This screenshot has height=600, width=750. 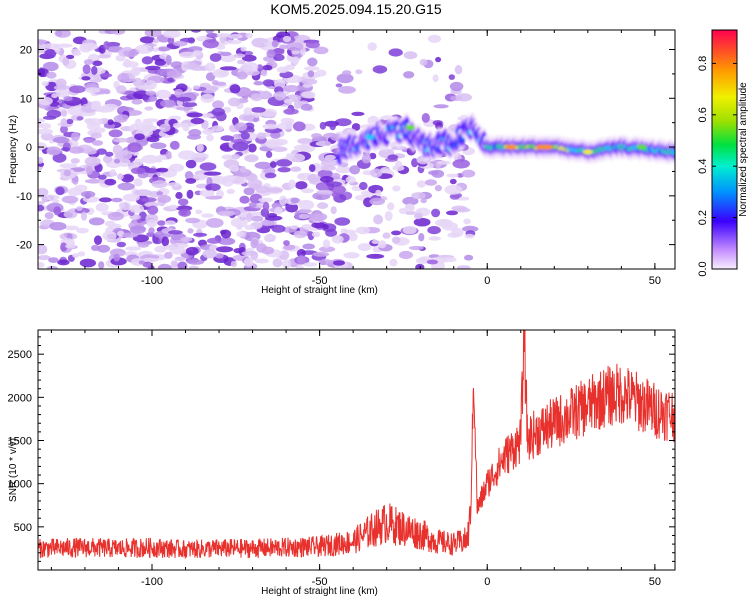 I want to click on y-axis-label: SNR (10 * v/v), so click(x=13, y=470).